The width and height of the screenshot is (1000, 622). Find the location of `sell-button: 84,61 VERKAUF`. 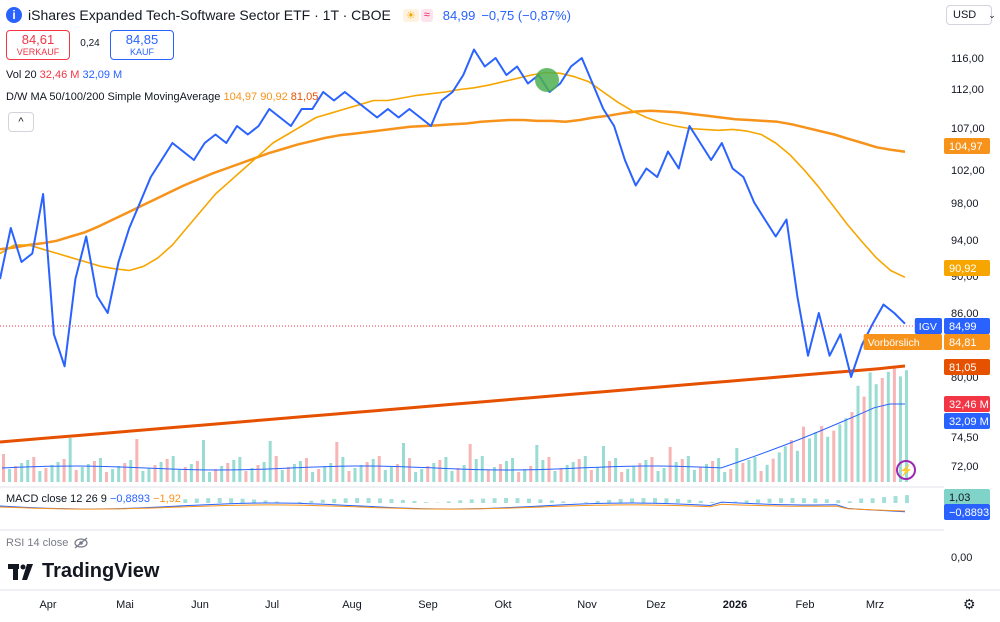

sell-button: 84,61 VERKAUF is located at coordinates (38, 45).